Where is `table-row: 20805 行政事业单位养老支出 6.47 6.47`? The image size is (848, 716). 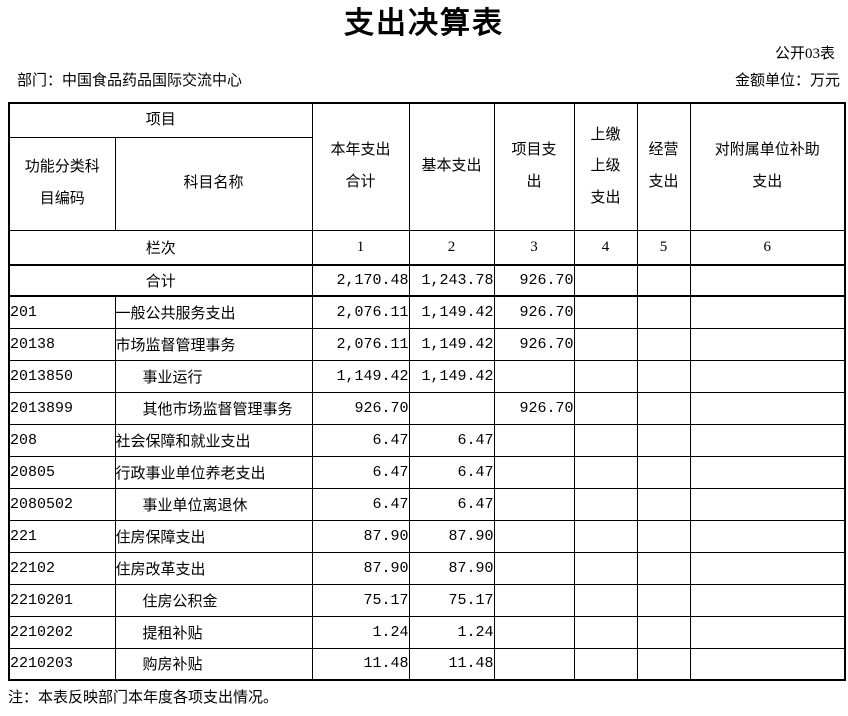
table-row: 20805 行政事业单位养老支出 6.47 6.47 is located at coordinates (427, 472).